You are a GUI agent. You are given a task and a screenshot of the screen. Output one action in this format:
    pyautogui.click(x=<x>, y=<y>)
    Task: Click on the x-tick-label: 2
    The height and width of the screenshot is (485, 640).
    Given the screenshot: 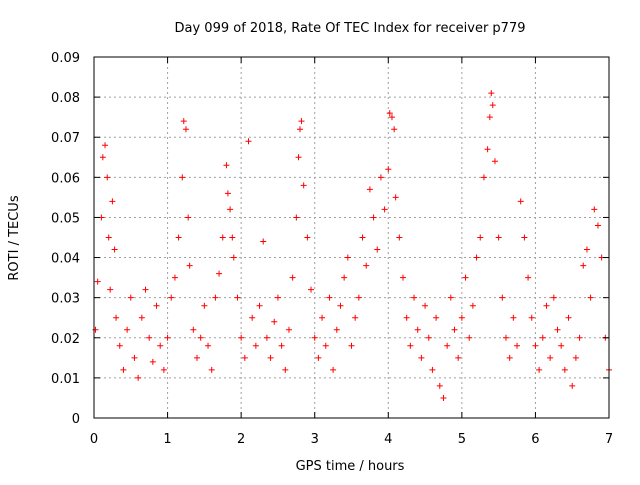 What is the action you would take?
    pyautogui.click(x=241, y=439)
    